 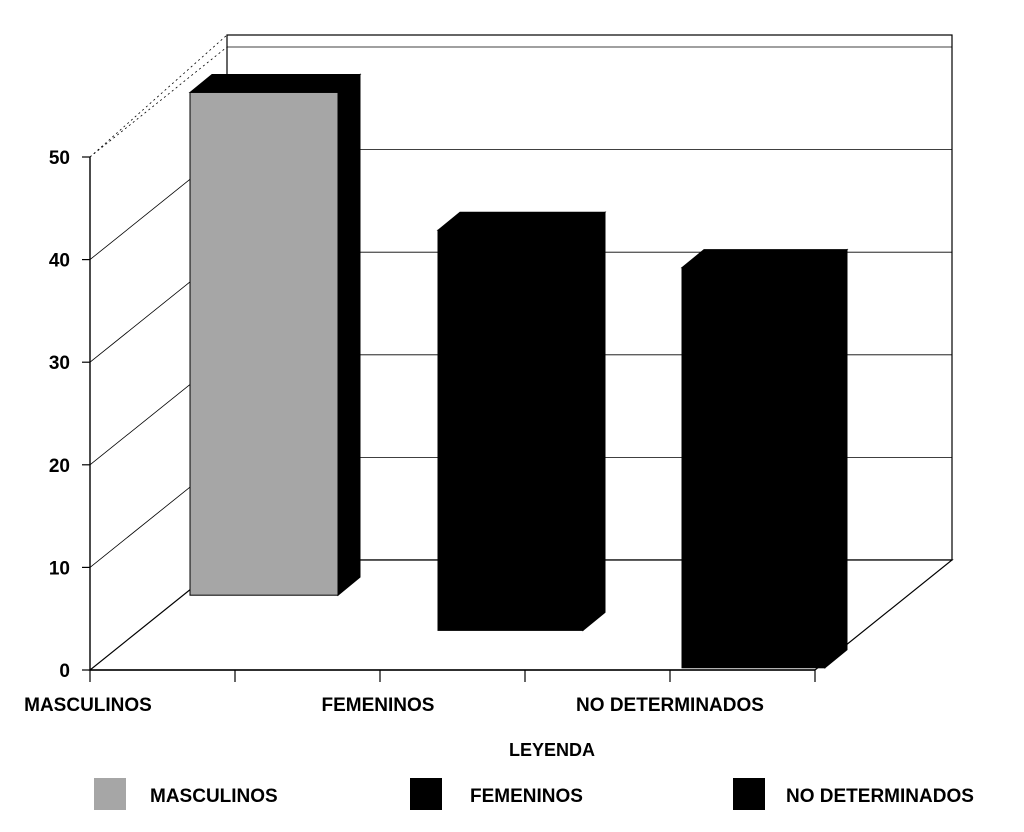 I want to click on y-tick-label: 50, so click(x=59, y=158).